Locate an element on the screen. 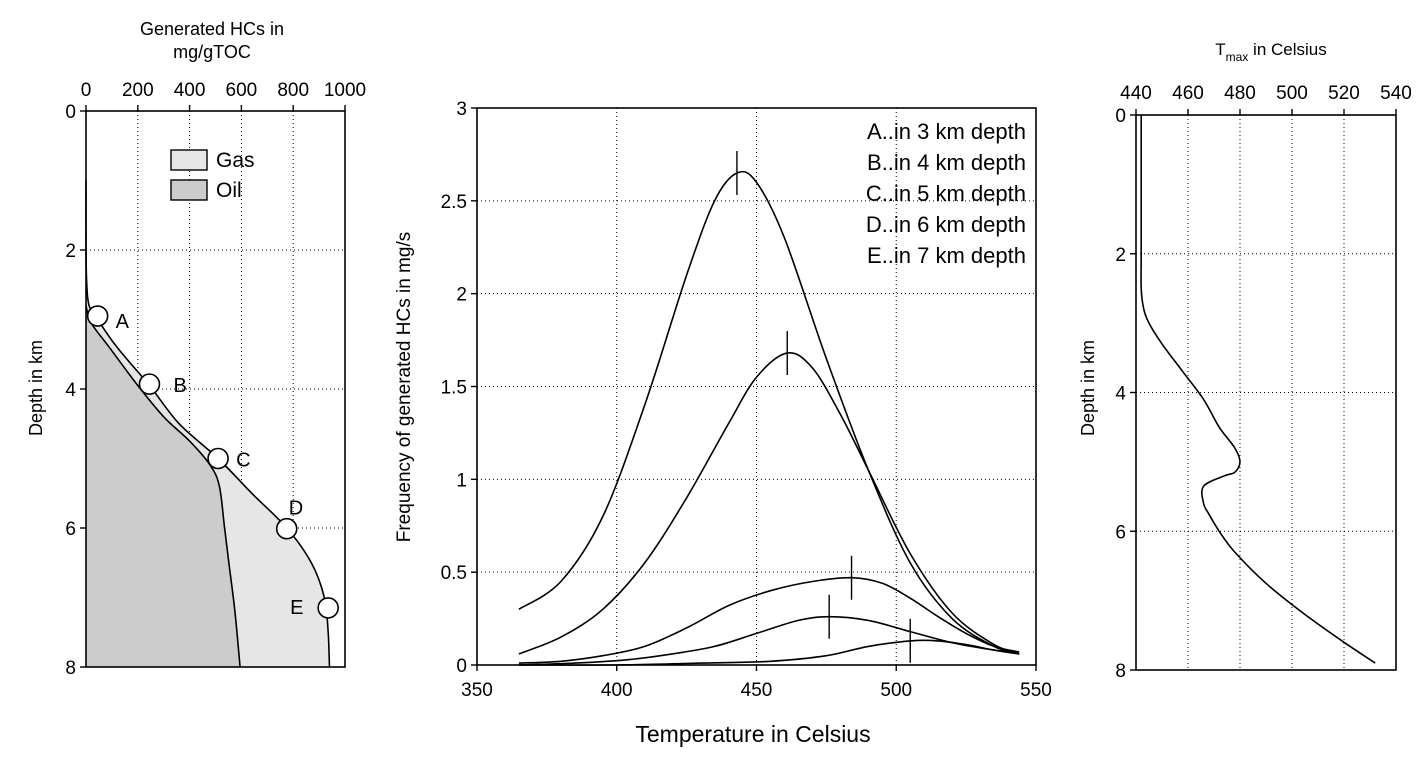 Image resolution: width=1422 pixels, height=757 pixels. marker-label-e: E is located at coordinates (296, 608).